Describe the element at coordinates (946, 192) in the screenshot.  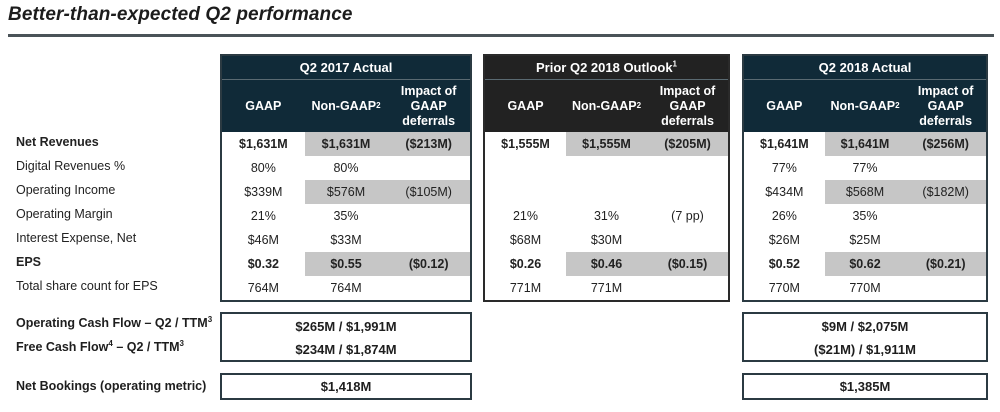
I see `cell-impact: ($182M)` at that location.